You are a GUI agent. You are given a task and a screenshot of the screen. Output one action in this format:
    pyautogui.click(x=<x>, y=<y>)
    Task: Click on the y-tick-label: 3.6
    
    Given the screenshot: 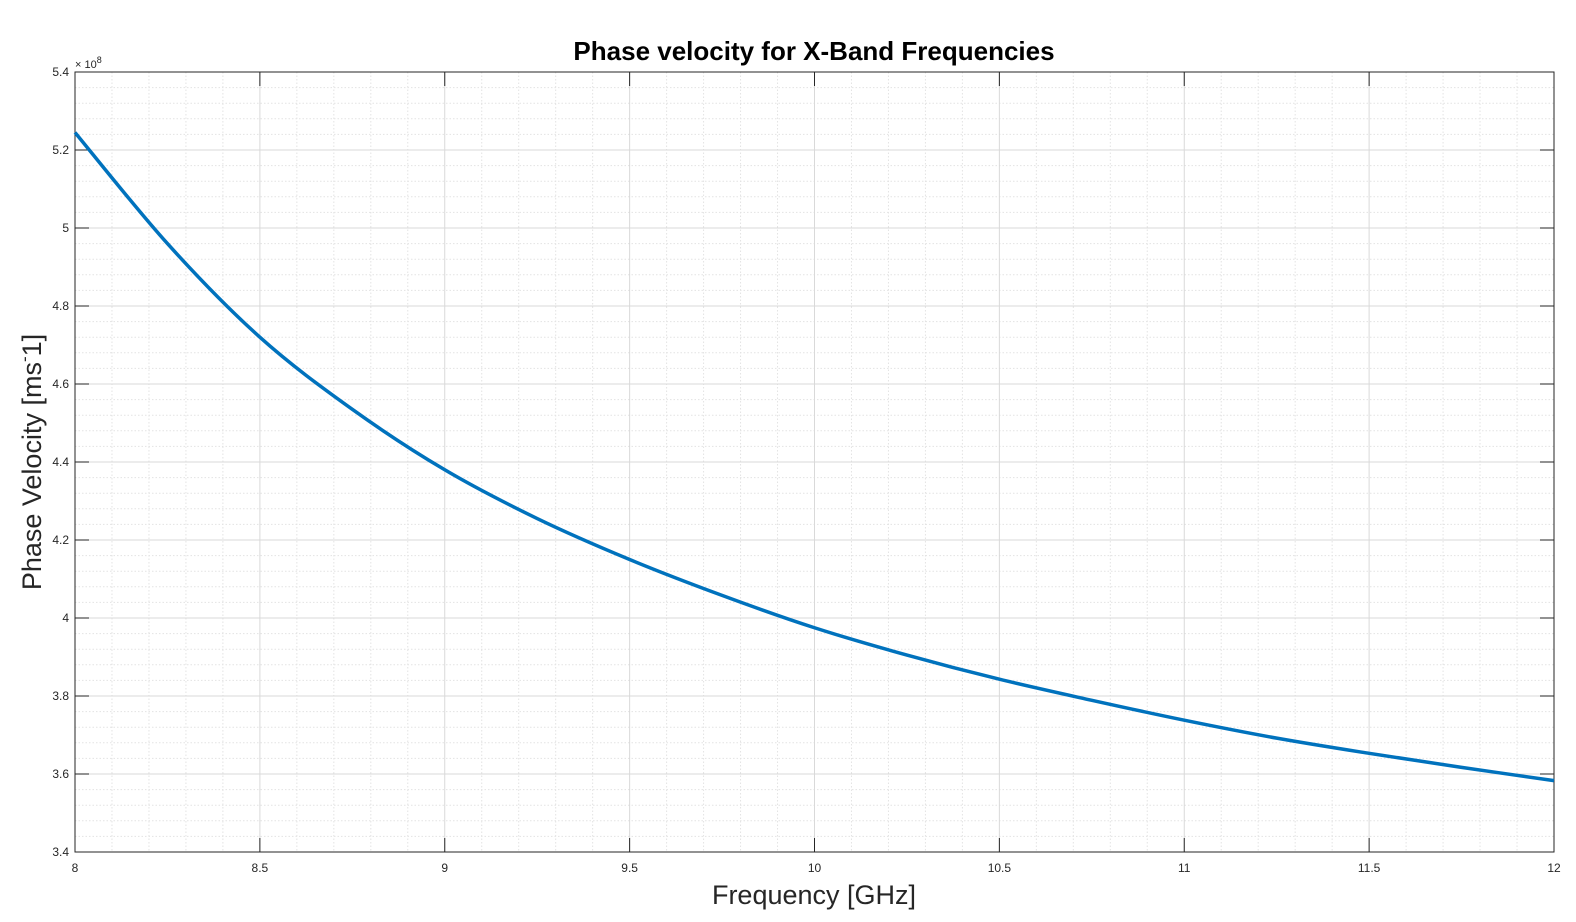 What is the action you would take?
    pyautogui.click(x=60, y=774)
    